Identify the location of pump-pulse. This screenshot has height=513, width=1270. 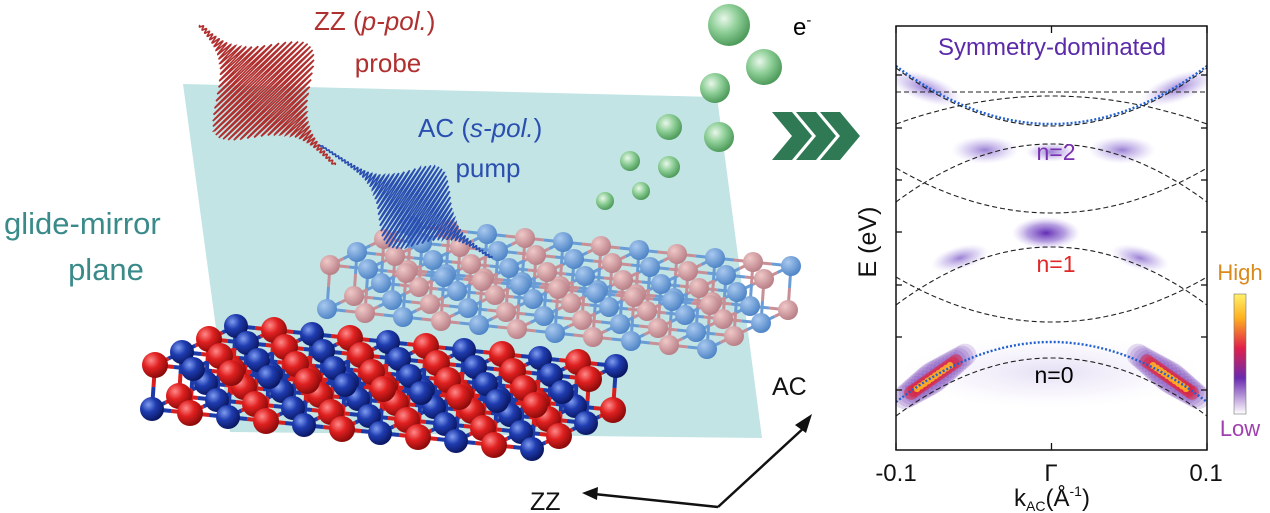
(406, 201).